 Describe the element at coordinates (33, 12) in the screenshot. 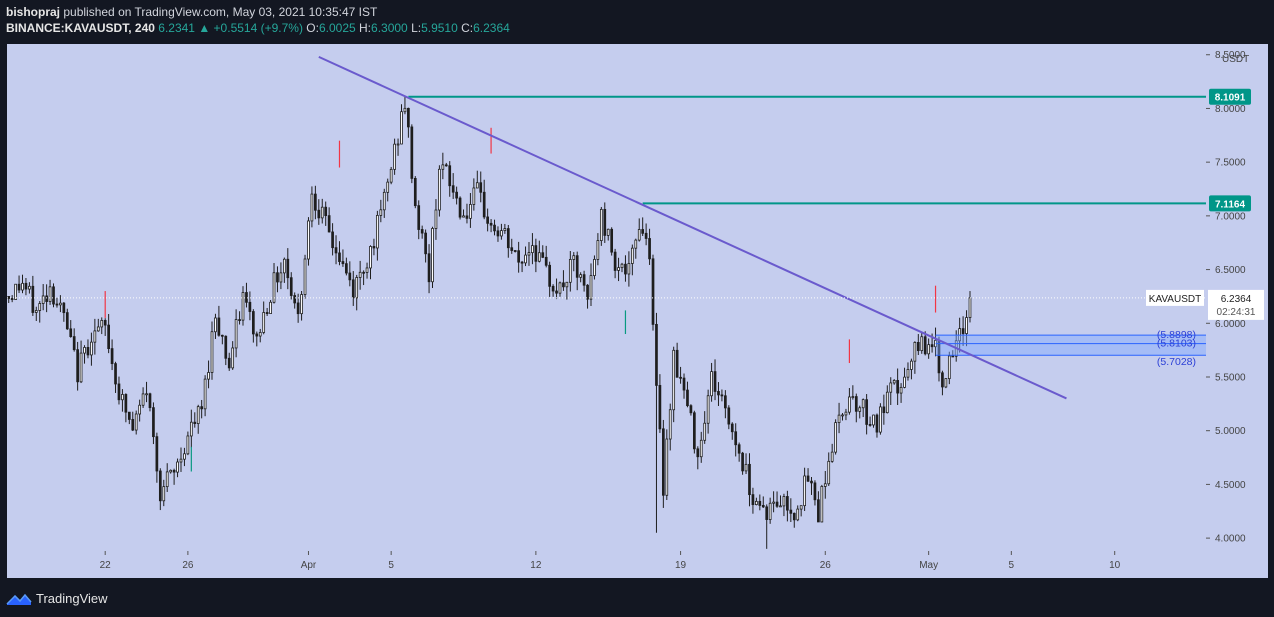

I see `author-name: bishopraj` at that location.